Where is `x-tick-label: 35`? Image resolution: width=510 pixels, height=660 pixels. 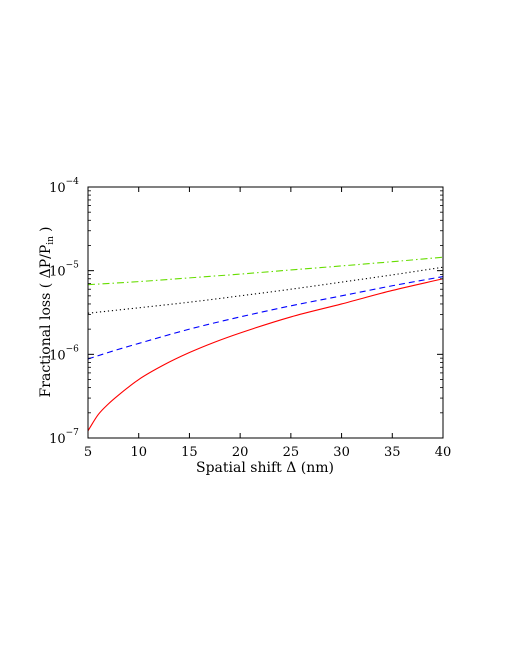
x-tick-label: 35 is located at coordinates (392, 452).